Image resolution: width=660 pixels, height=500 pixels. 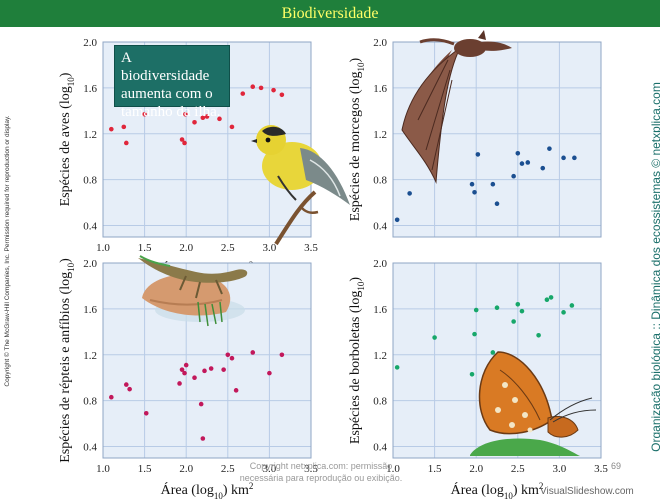 What do you see at coordinates (193, 291) in the screenshot?
I see `lizard-illustration` at bounding box center [193, 291].